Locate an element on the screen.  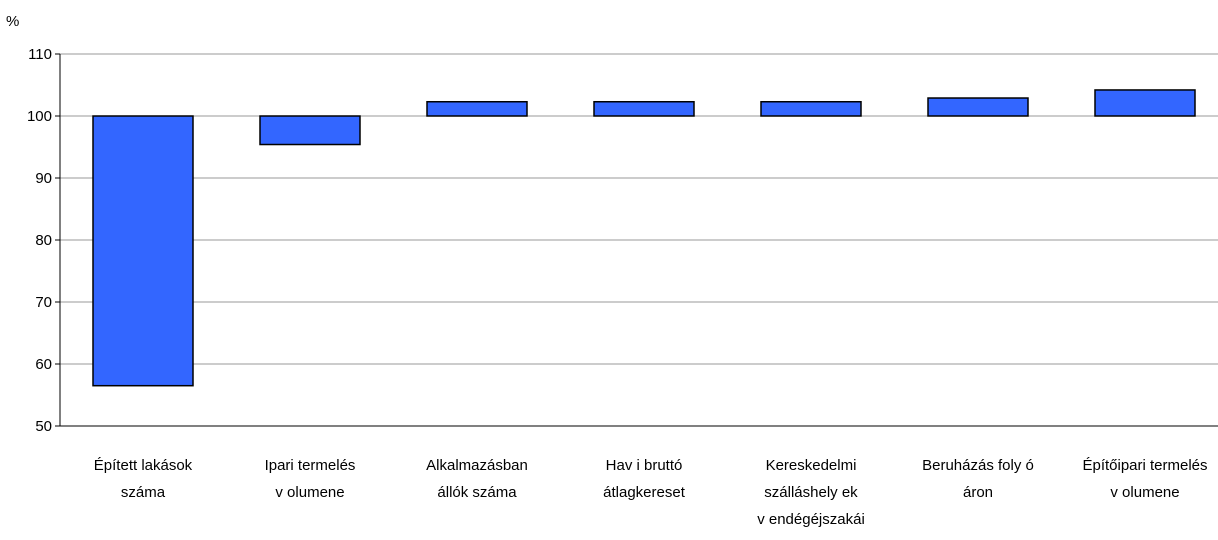
x-tick-label-line: átlagkereset is located at coordinates (644, 492).